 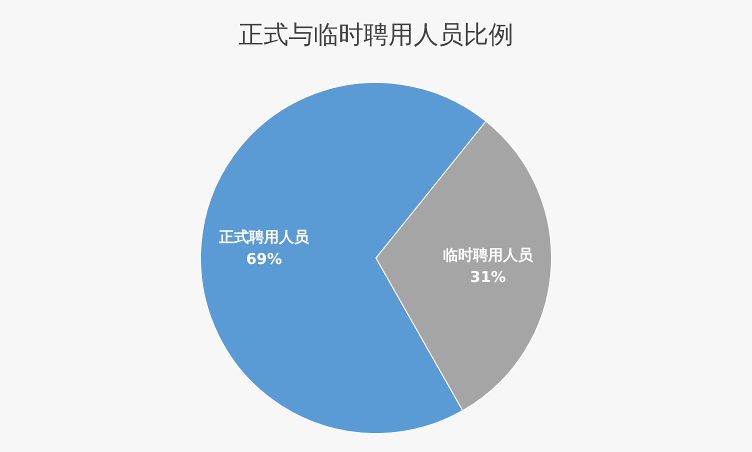 I want to click on slice-label: 正式聘用人员, so click(x=264, y=237).